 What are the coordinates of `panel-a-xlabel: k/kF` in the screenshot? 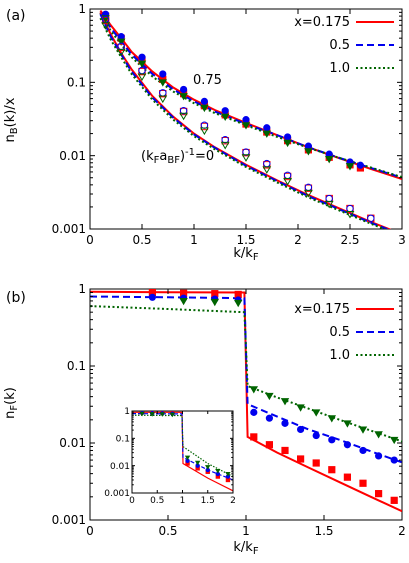 It's located at (245, 254).